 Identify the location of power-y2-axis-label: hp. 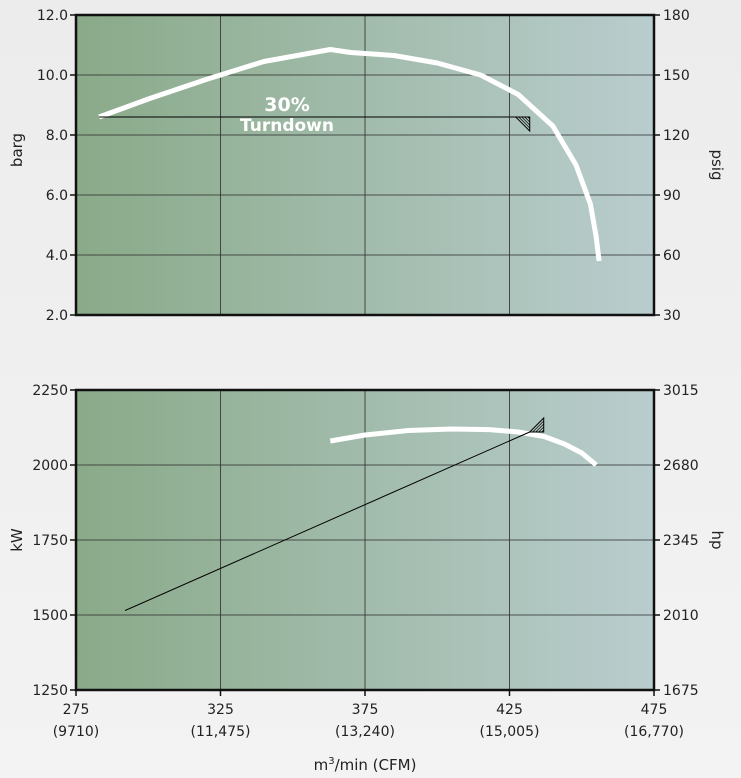
(717, 539).